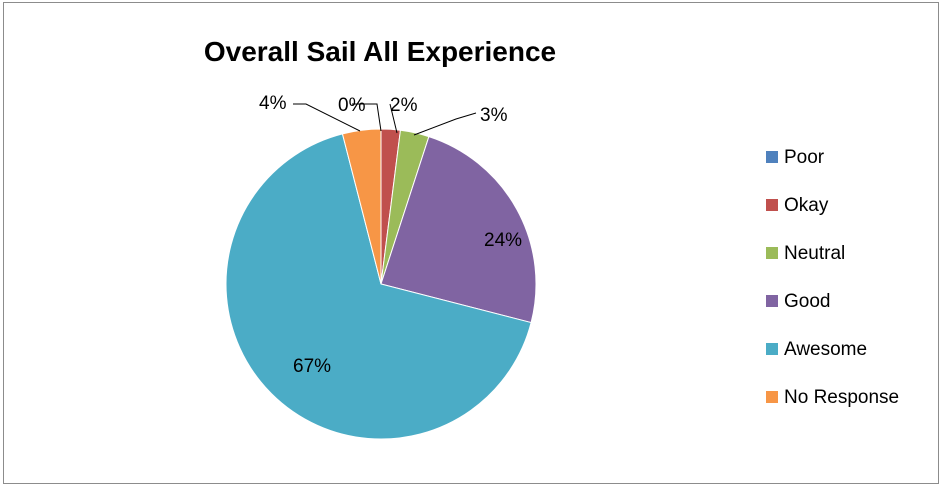 The width and height of the screenshot is (942, 488). I want to click on legend-label-okay: Okay, so click(806, 205).